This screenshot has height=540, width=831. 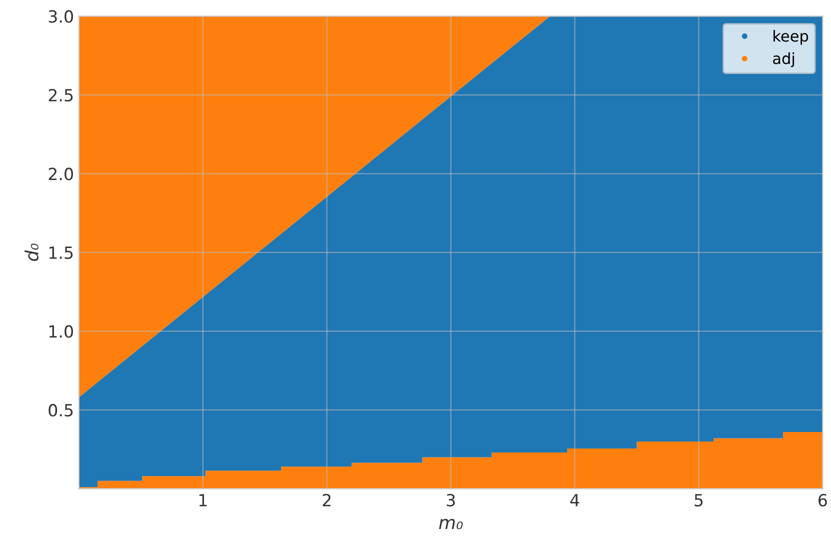 What do you see at coordinates (61, 331) in the screenshot?
I see `y-tick-label: 1.0` at bounding box center [61, 331].